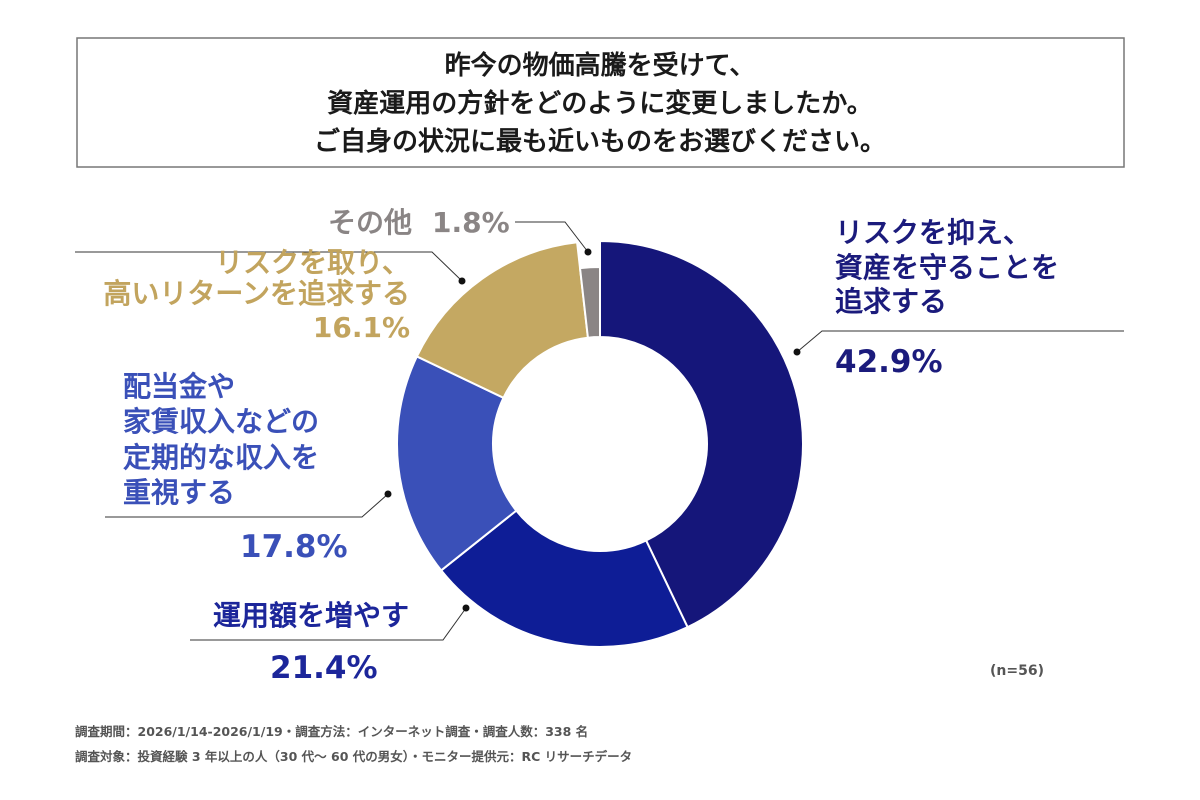  Describe the element at coordinates (600, 141) in the screenshot. I see `chart-title-line-3: ご自身の状況に最も近いものをお選びください。` at that location.